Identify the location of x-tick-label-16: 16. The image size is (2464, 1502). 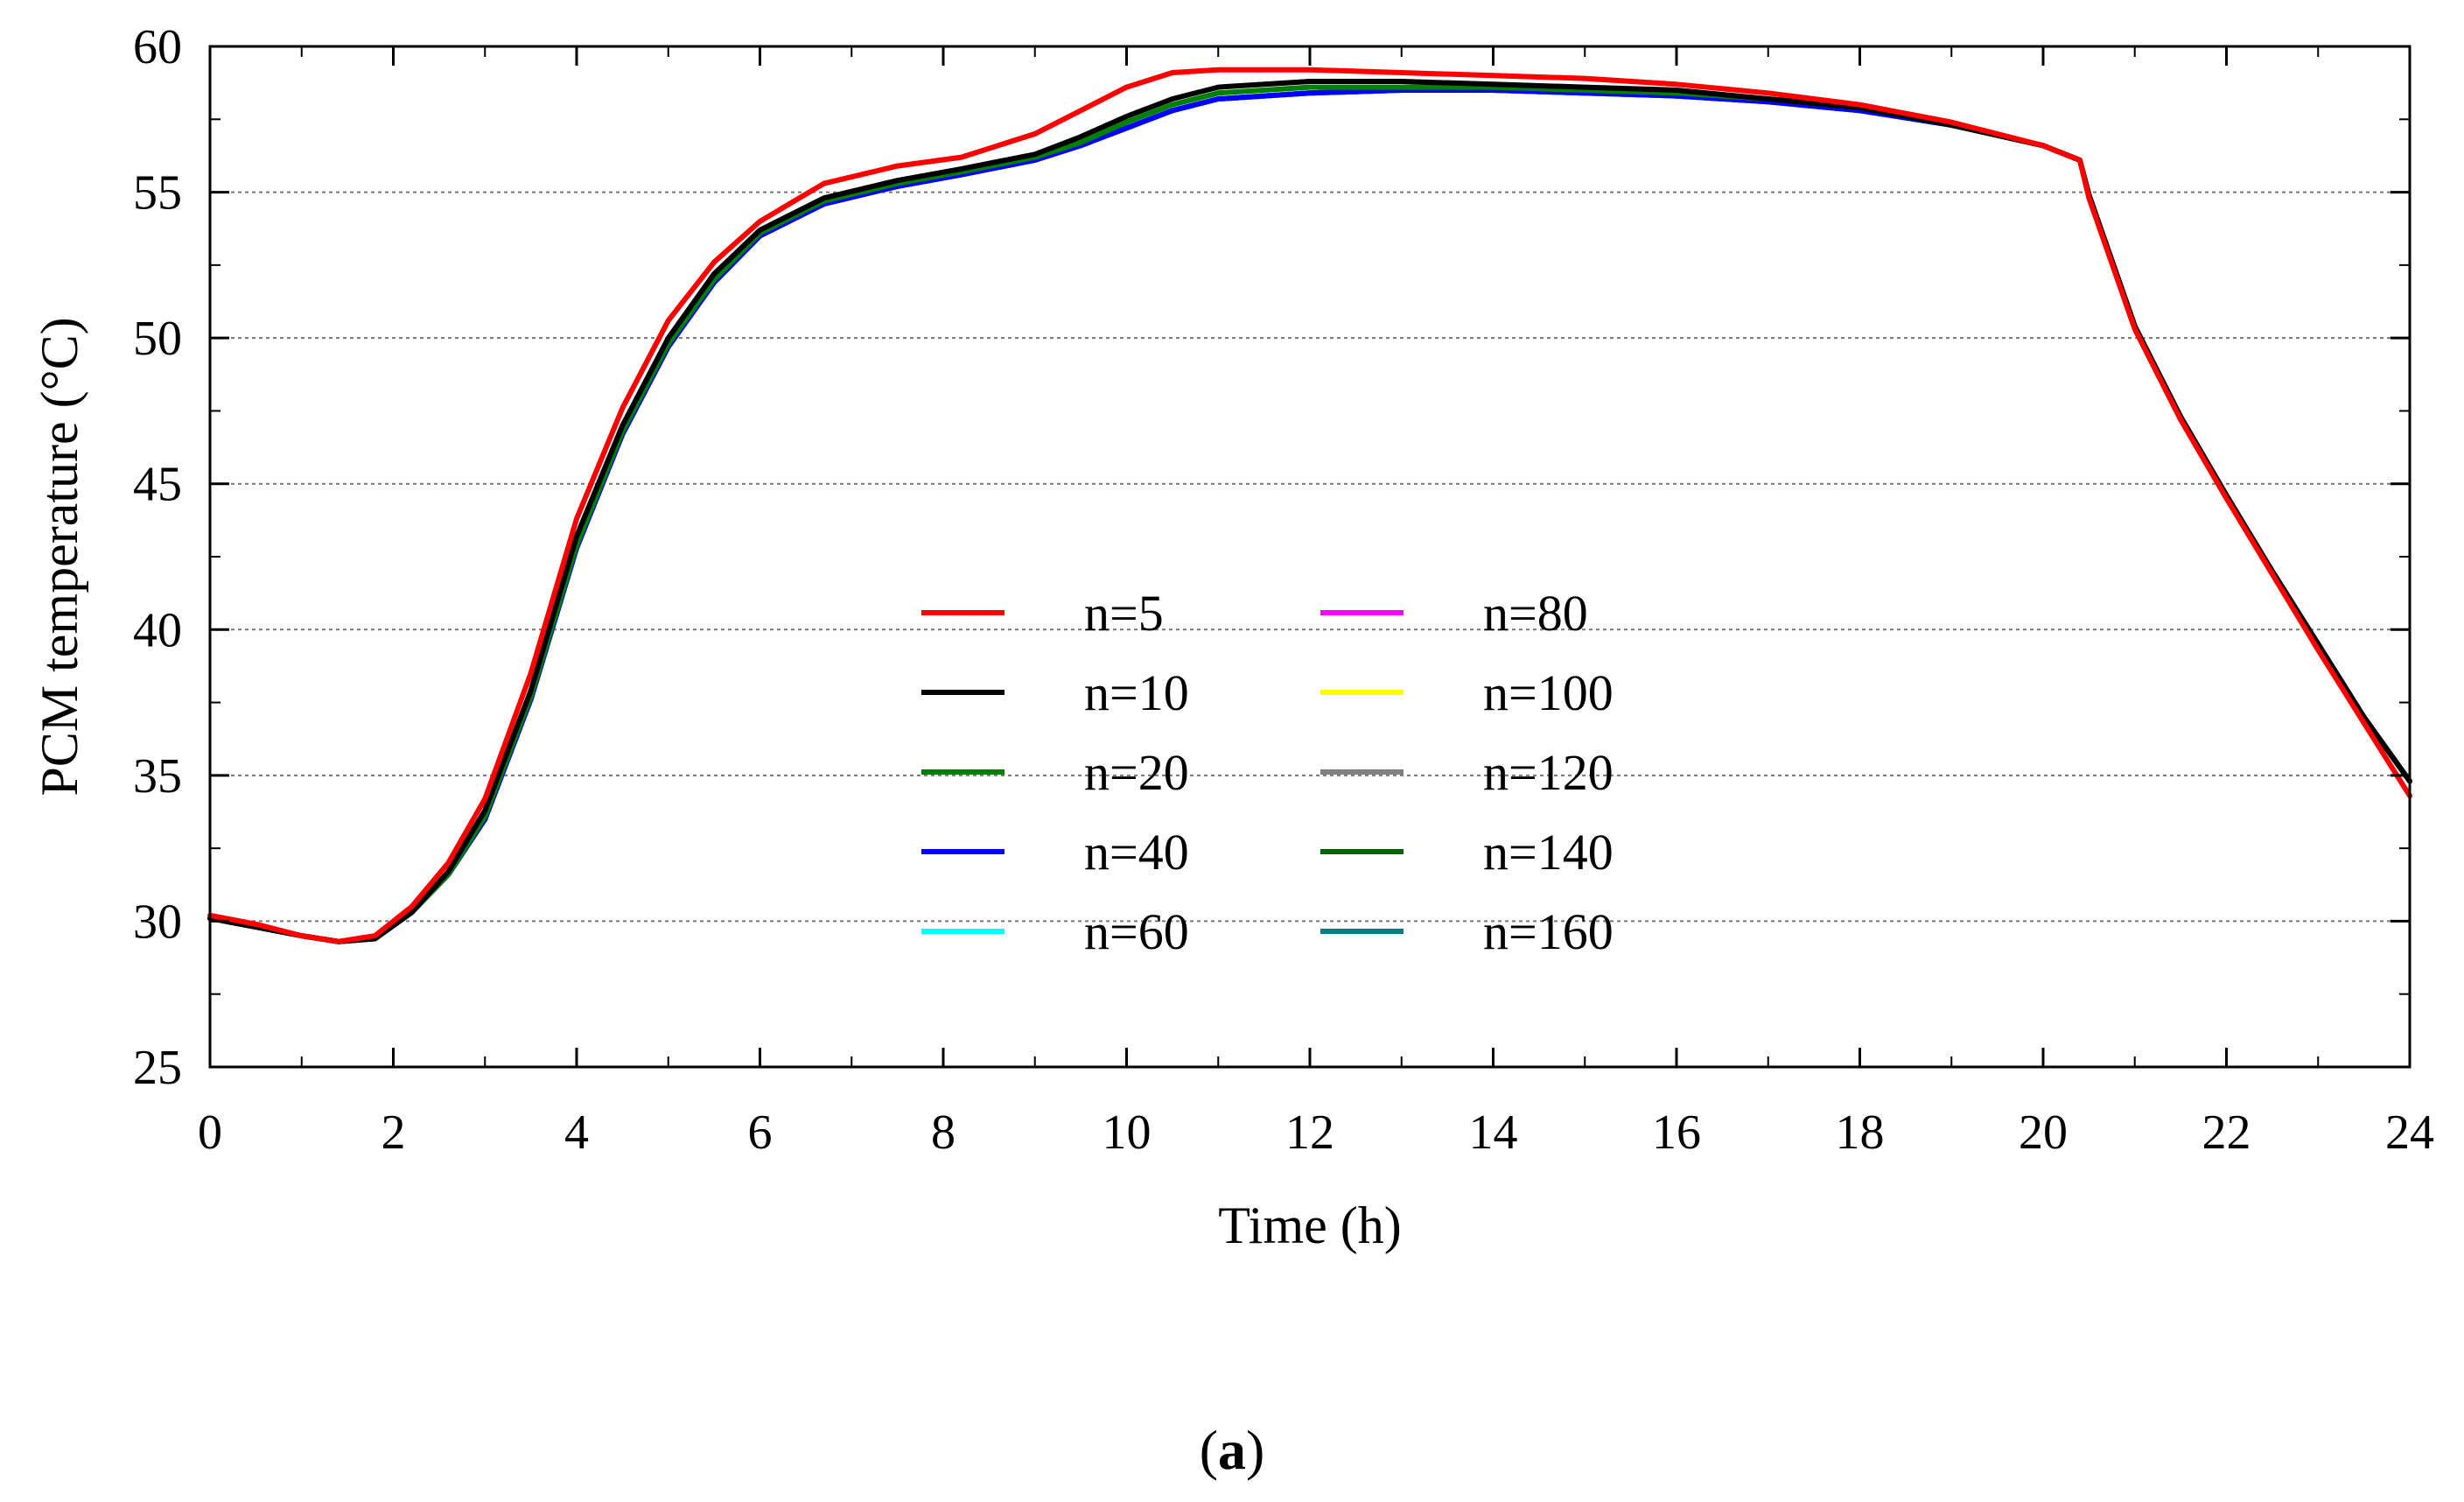
(1676, 1132).